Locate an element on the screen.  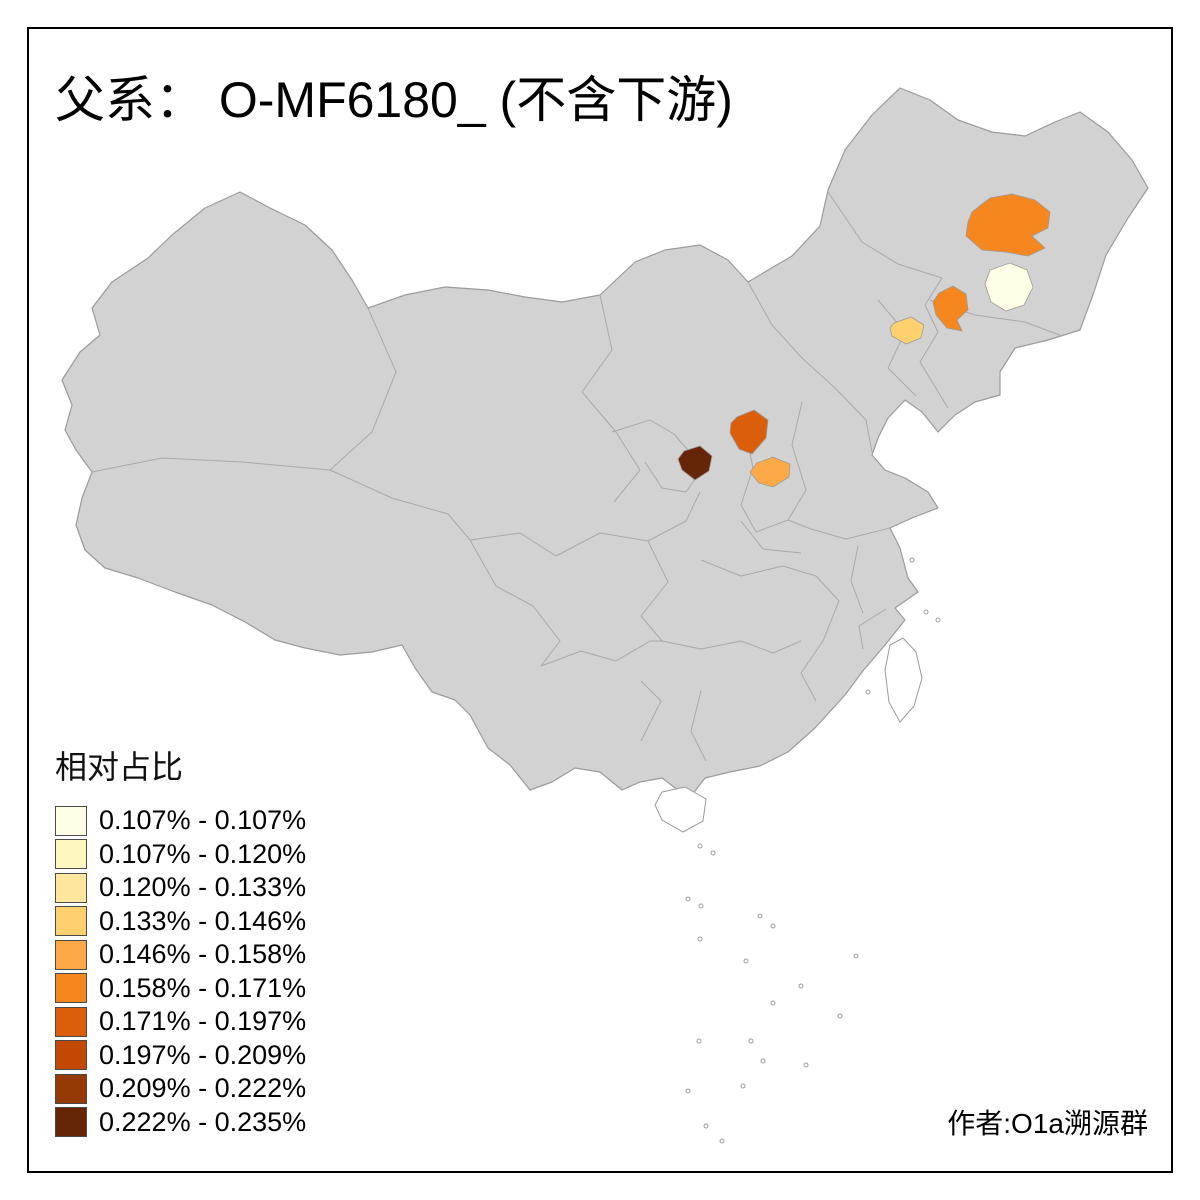
legend-label: 0.209% - 0.222% is located at coordinates (203, 1088).